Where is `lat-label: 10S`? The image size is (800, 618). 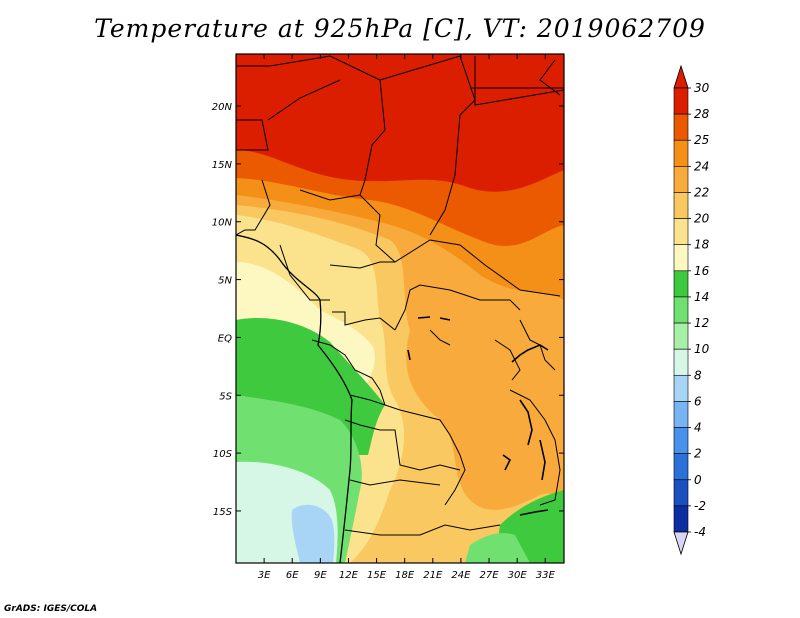 lat-label: 10S is located at coordinates (223, 454).